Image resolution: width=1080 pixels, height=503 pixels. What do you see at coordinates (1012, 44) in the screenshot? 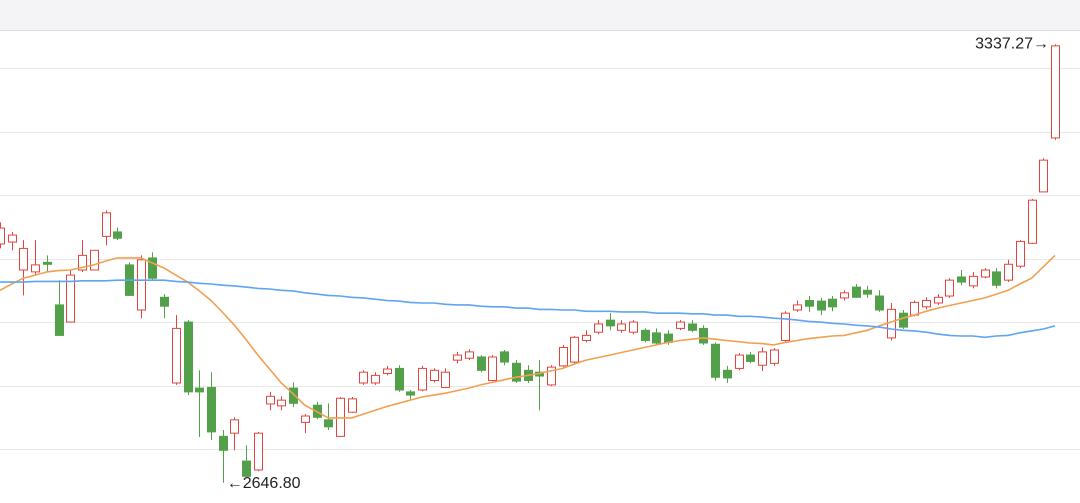
I see `max-label: 3337.27→` at bounding box center [1012, 44].